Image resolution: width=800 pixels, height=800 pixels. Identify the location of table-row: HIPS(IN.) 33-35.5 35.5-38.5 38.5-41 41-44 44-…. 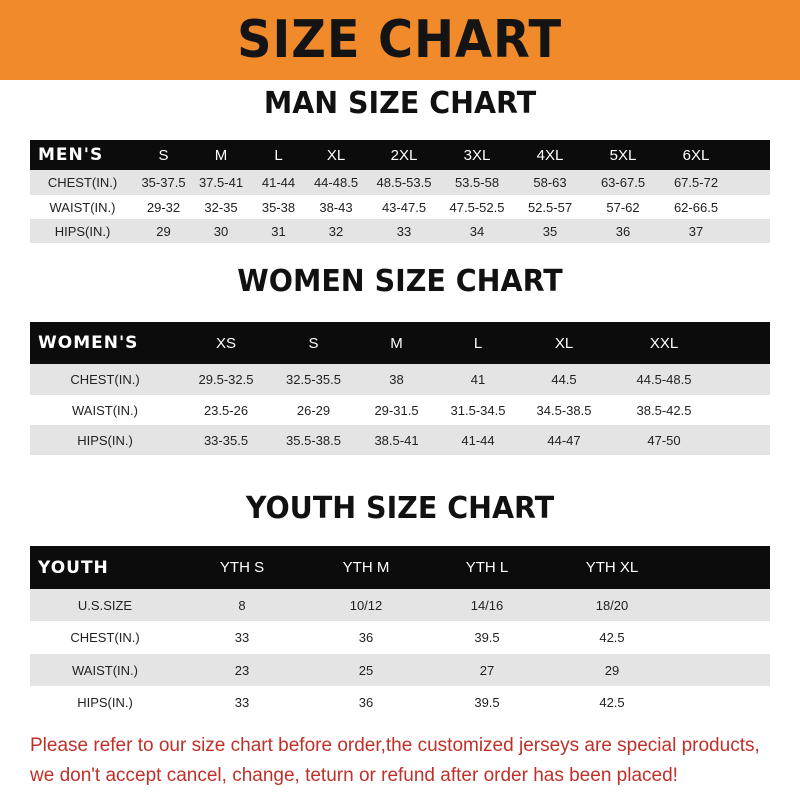
(400, 440).